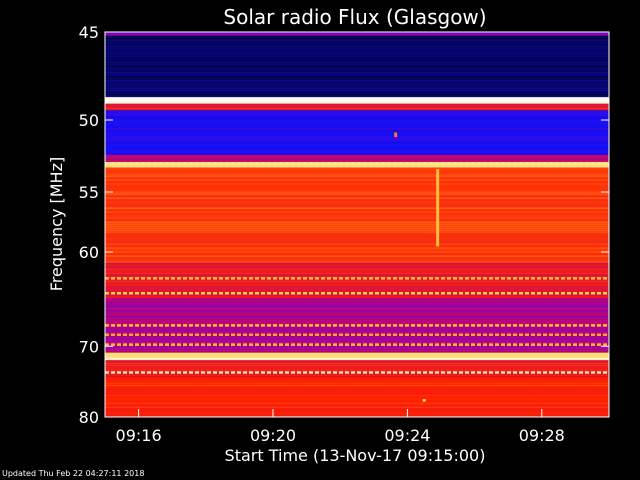 The image size is (640, 480). I want to click on x-tick-label: 09:16, so click(139, 435).